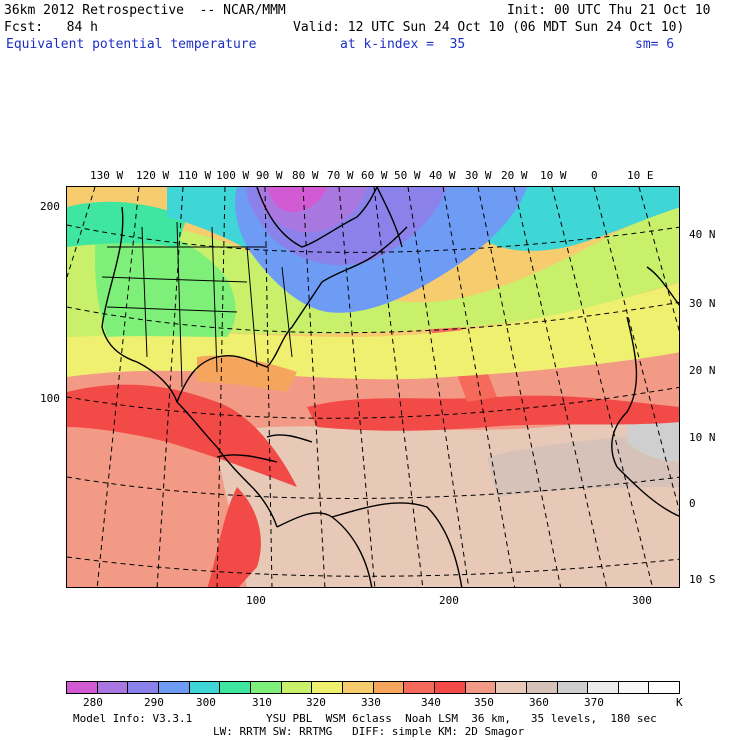 This screenshot has width=740, height=740. What do you see at coordinates (642, 600) in the screenshot?
I see `grid-x-label: 300` at bounding box center [642, 600].